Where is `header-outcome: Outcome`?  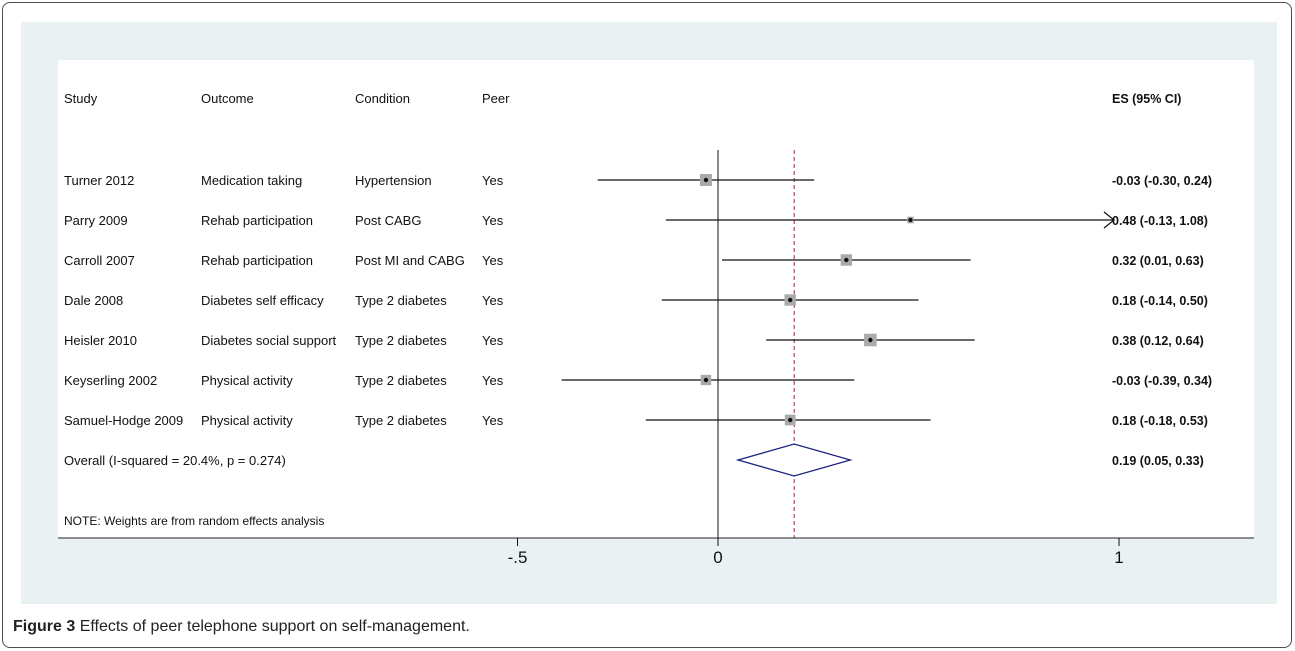 header-outcome: Outcome is located at coordinates (227, 98).